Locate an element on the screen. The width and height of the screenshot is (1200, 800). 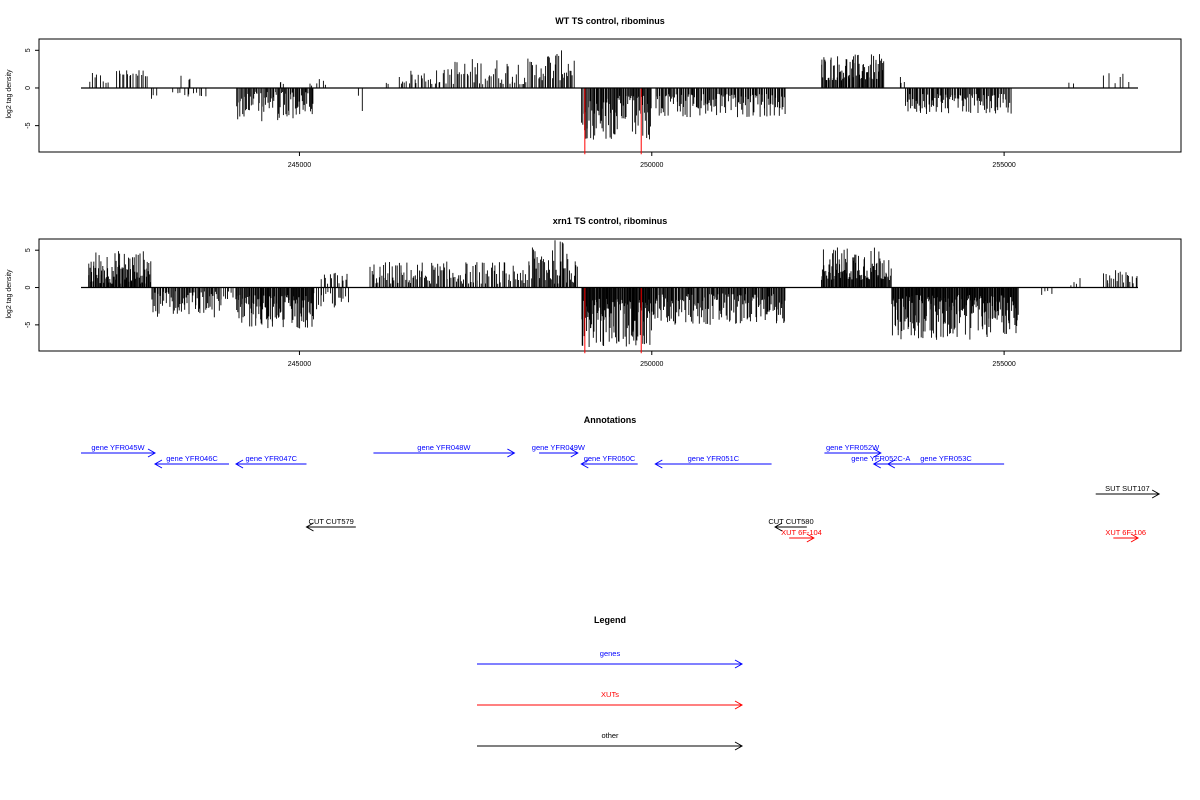
feature-label: XUT 6F-104 is located at coordinates (801, 532).